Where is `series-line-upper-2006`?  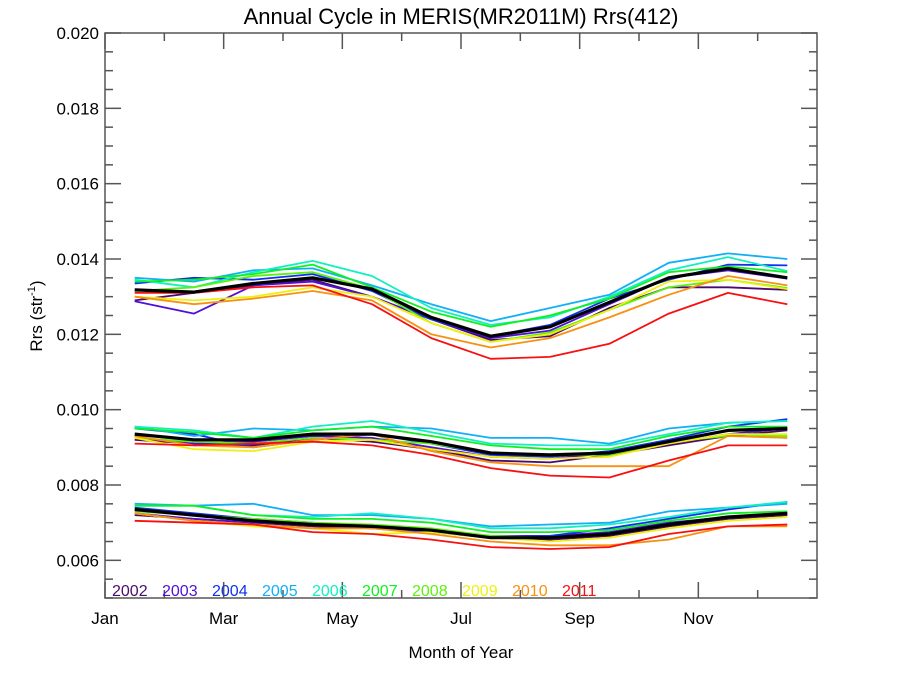
series-line-upper-2006 is located at coordinates (461, 291).